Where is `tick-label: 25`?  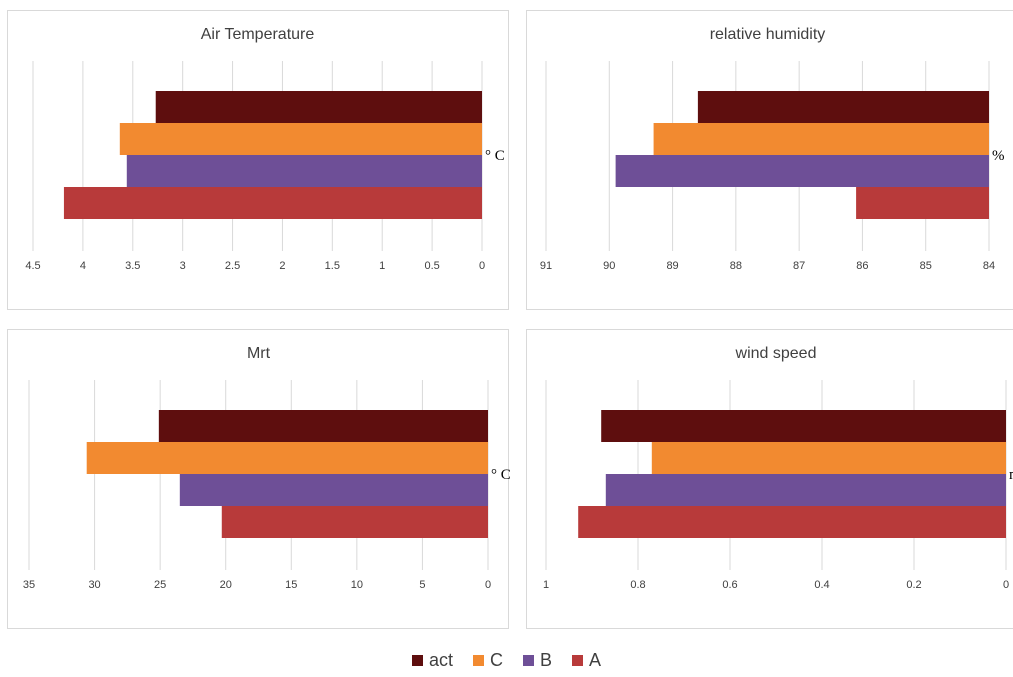 tick-label: 25 is located at coordinates (160, 585).